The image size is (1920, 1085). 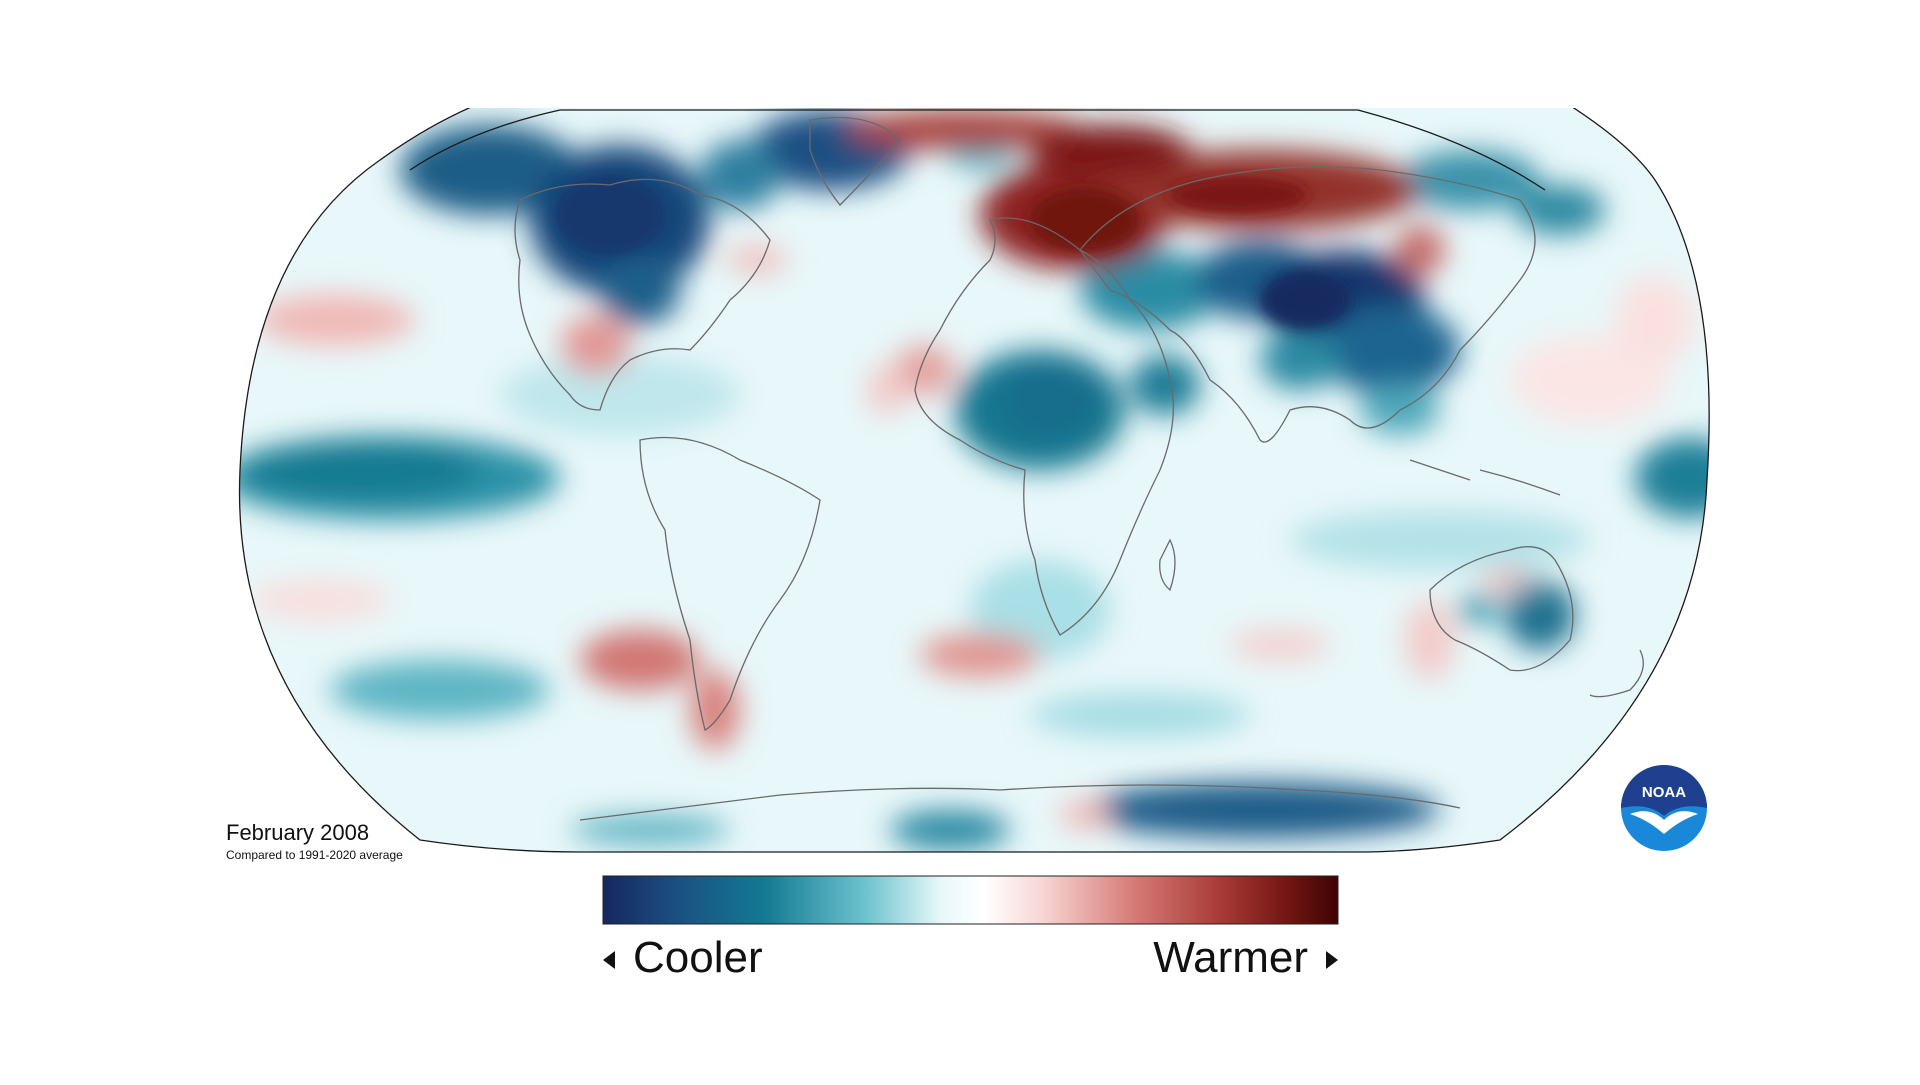 What do you see at coordinates (485, 140) in the screenshot?
I see `globe-top-left-edge` at bounding box center [485, 140].